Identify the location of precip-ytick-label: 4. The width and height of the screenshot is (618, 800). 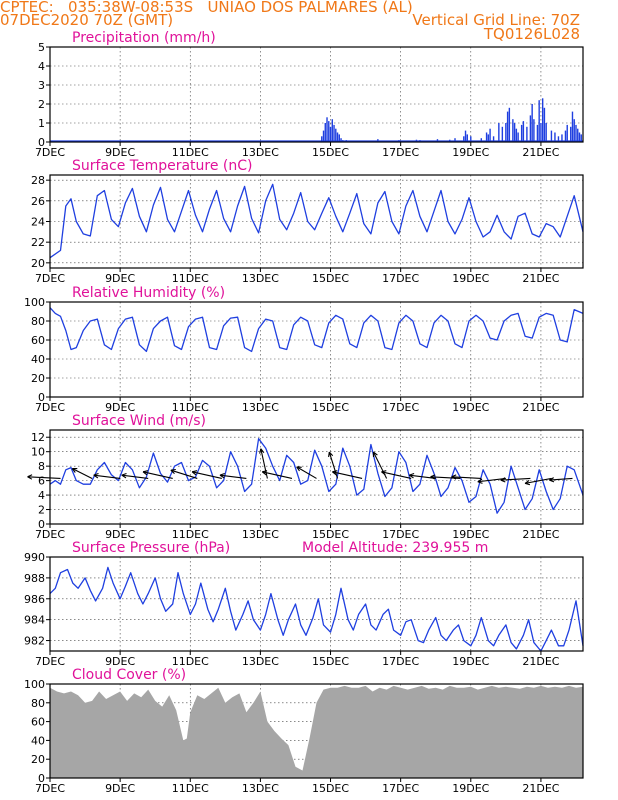
(41, 66).